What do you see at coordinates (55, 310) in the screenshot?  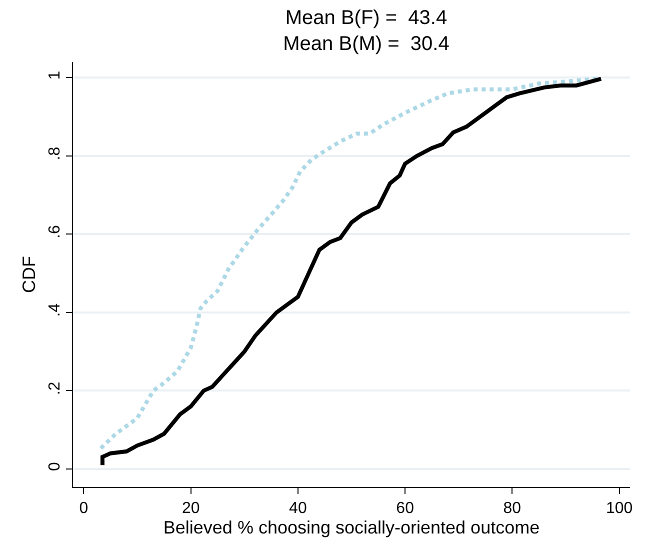 I see `y-tick-label: .4` at bounding box center [55, 310].